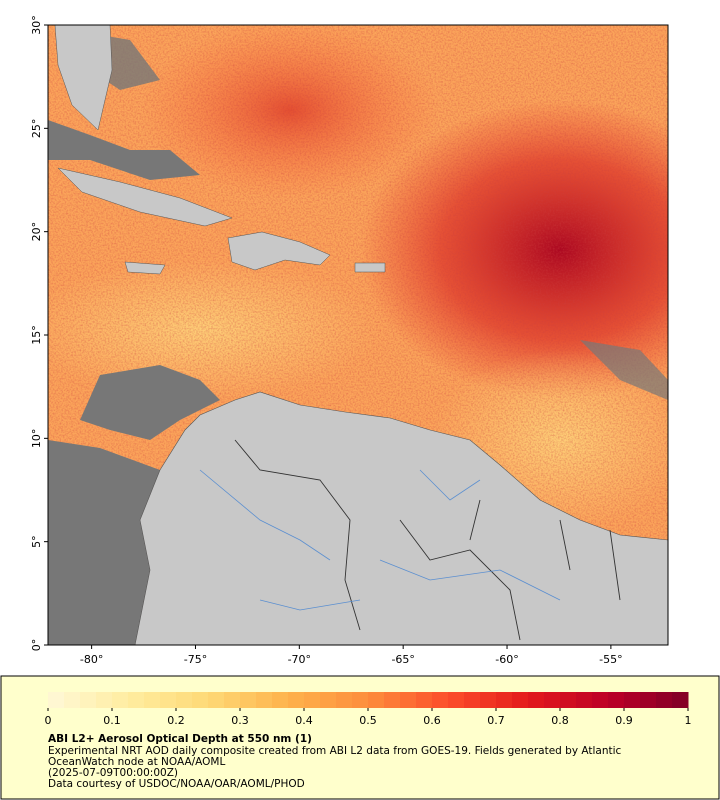 The width and height of the screenshot is (720, 800). What do you see at coordinates (240, 720) in the screenshot?
I see `colorbar-tick-label: 0.3` at bounding box center [240, 720].